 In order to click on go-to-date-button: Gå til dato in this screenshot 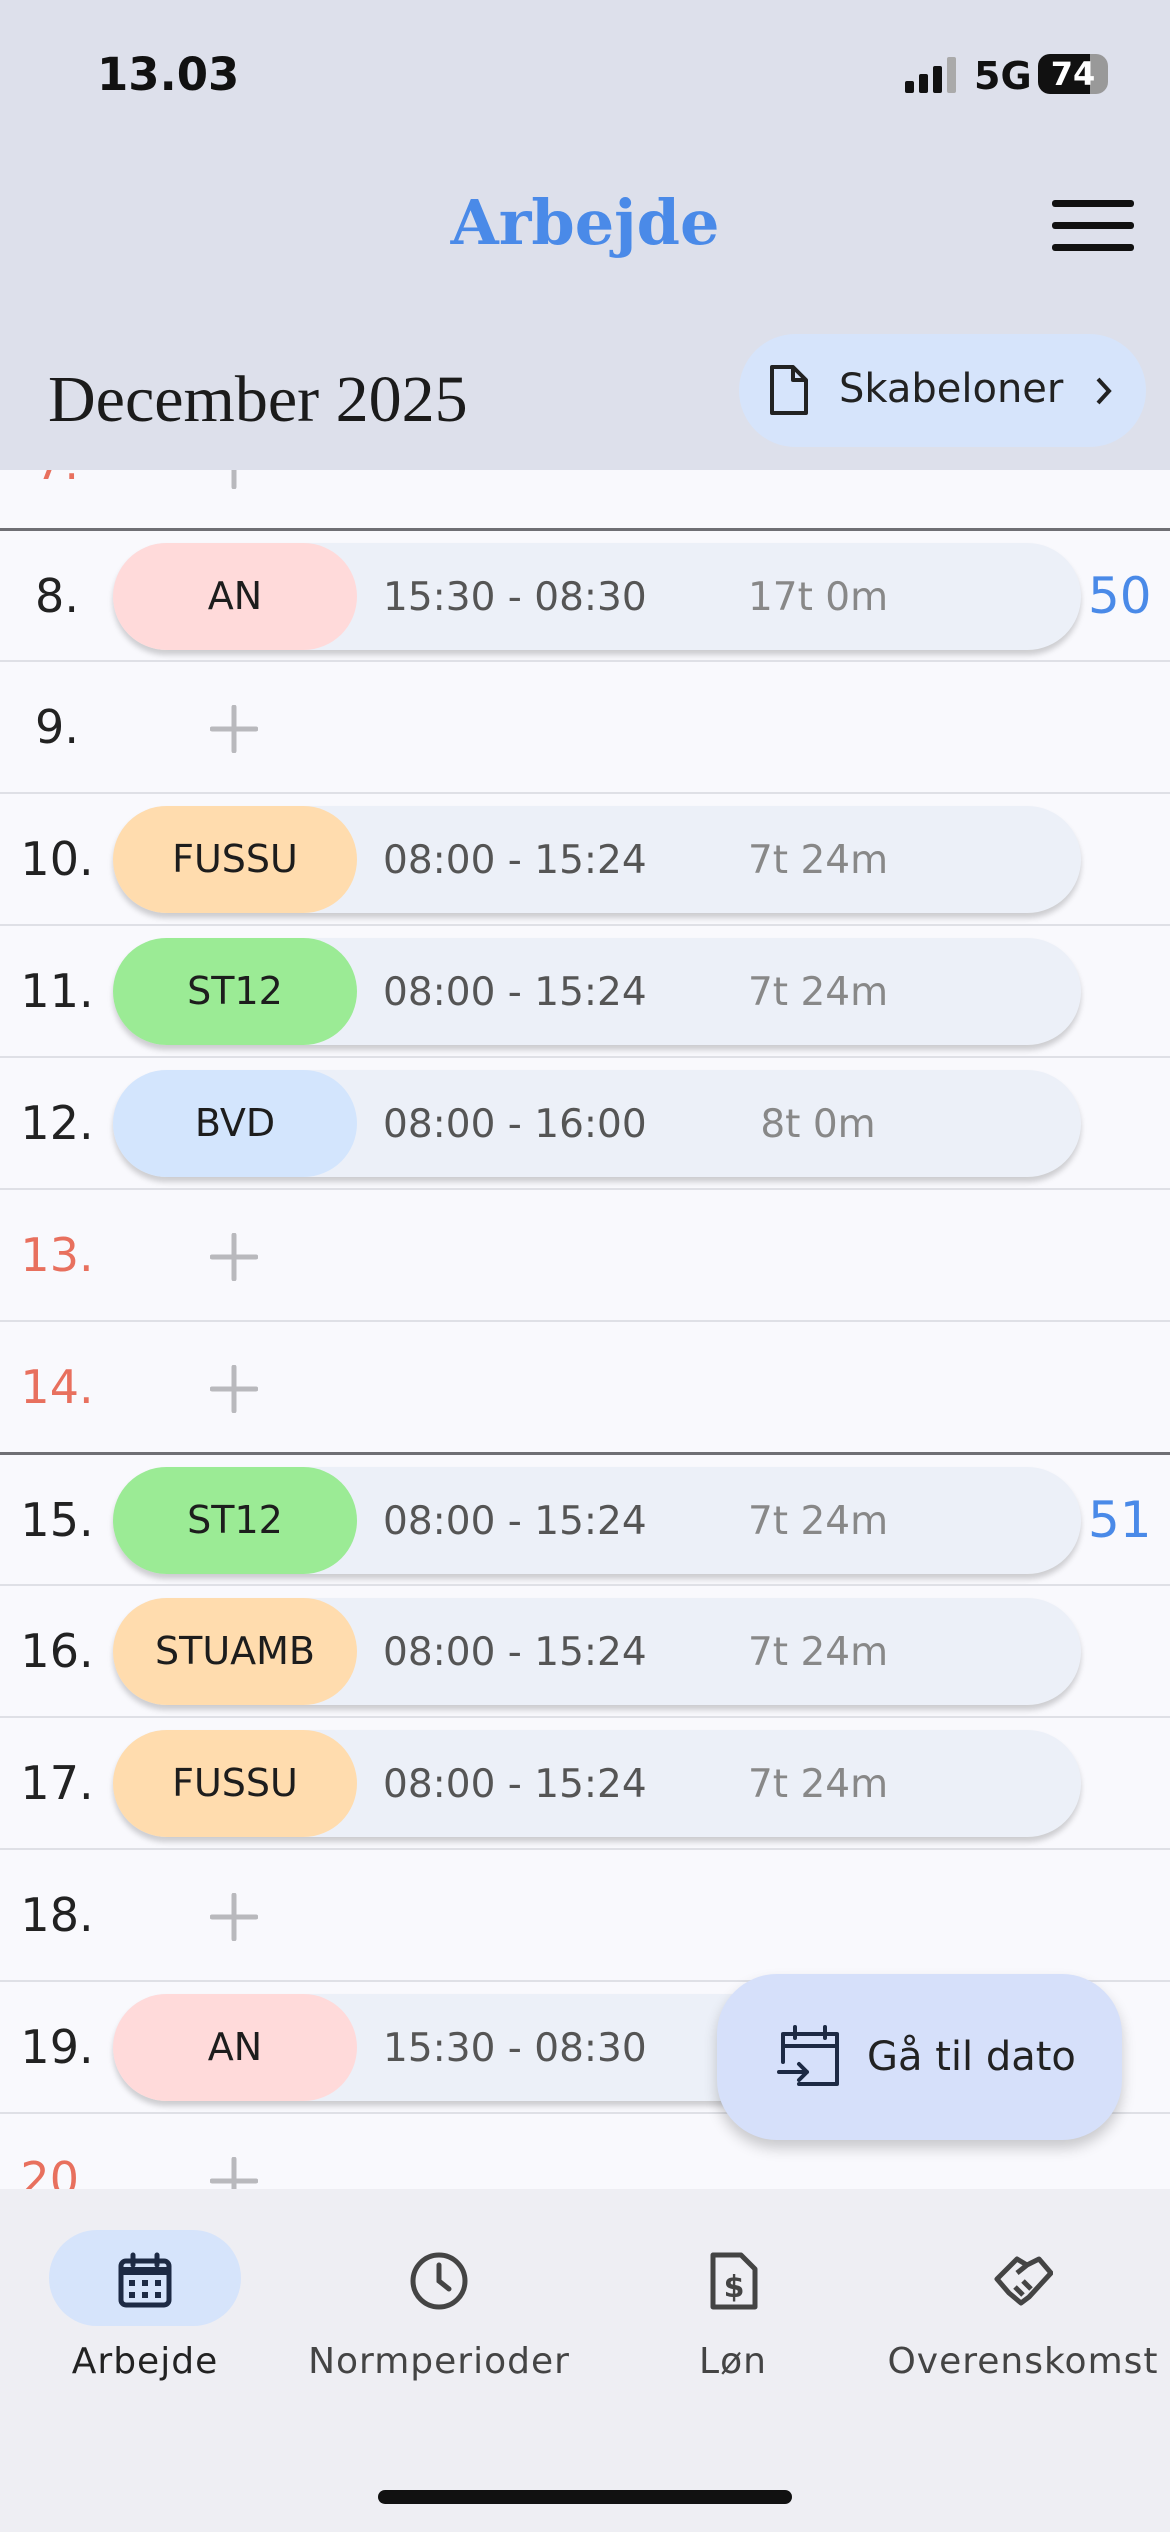, I will do `click(919, 2057)`.